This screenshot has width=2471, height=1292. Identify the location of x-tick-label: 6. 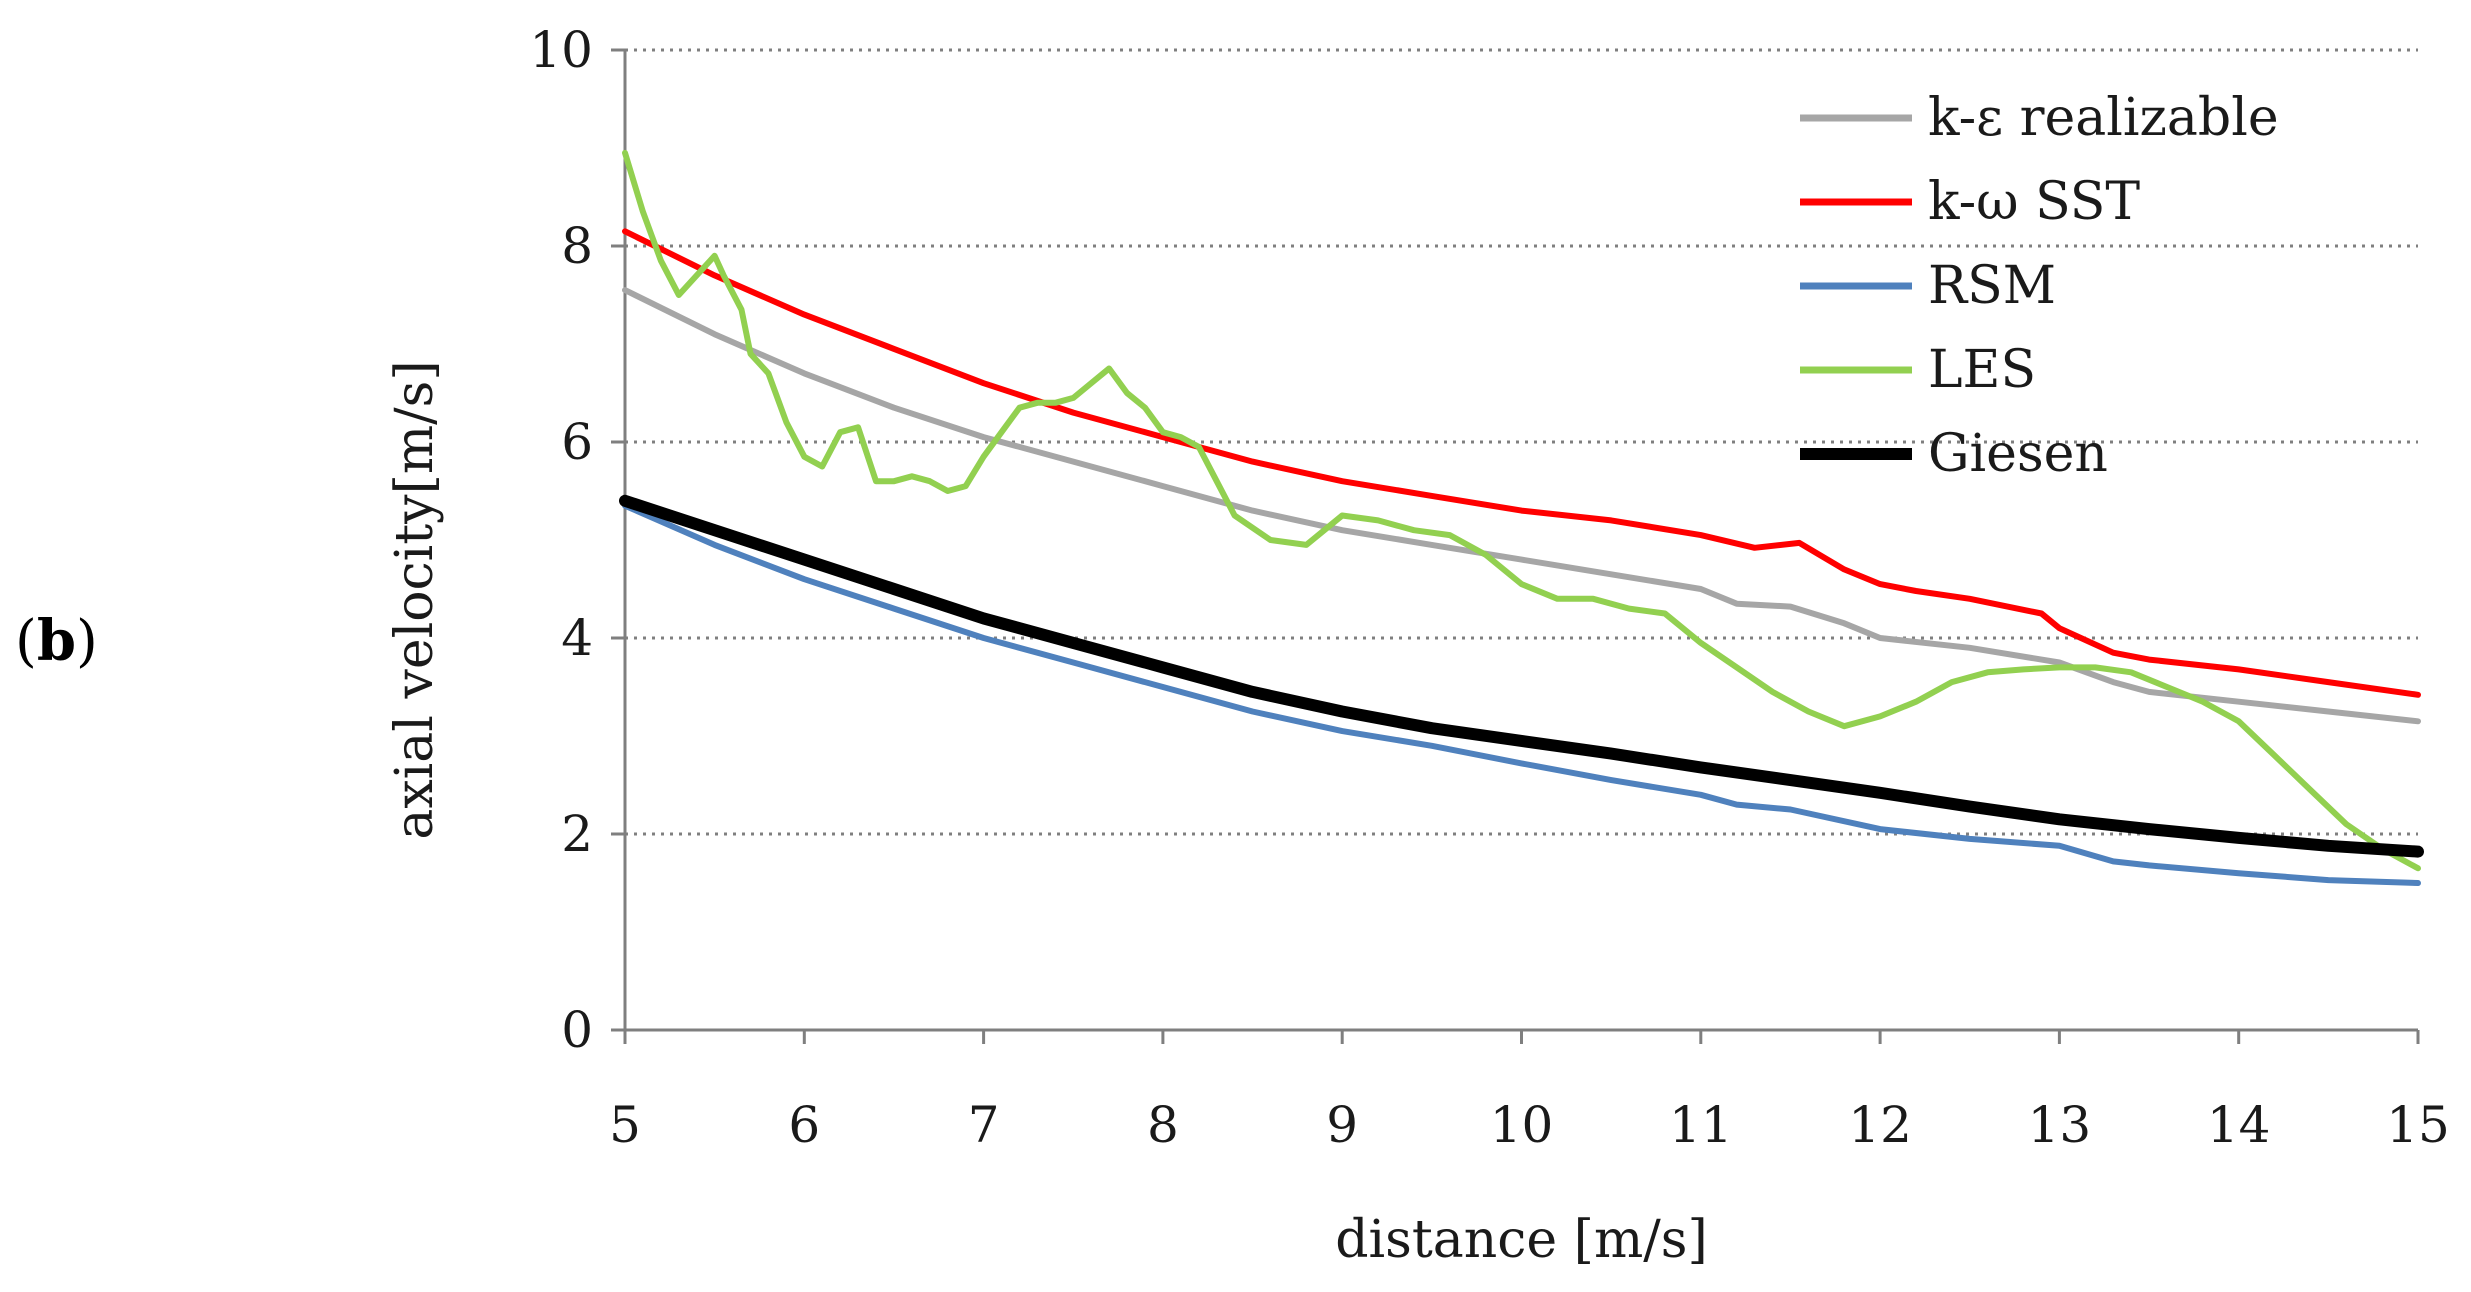
(804, 1125).